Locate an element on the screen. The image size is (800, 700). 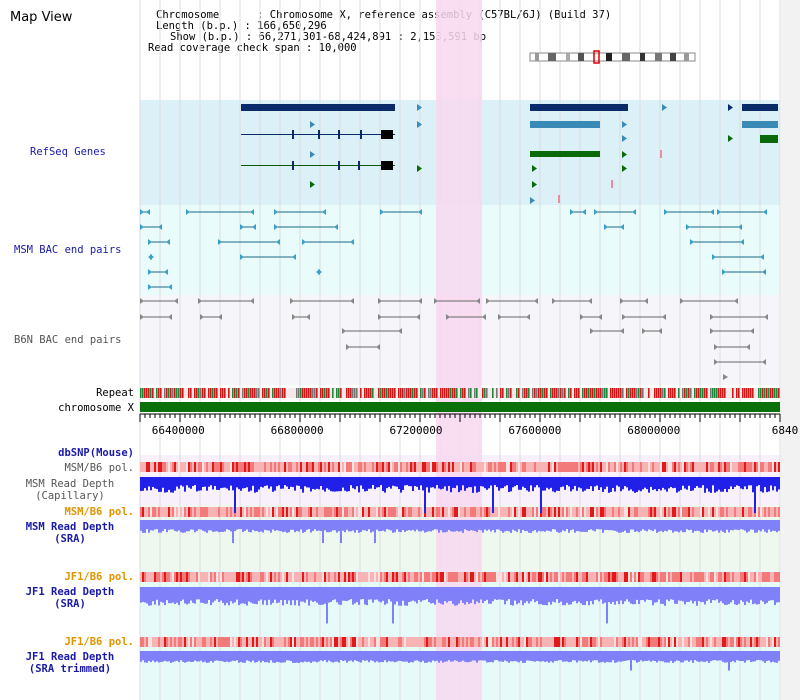
track-label-msm-b6-pol-2: MSM/B6 pol. is located at coordinates (99, 512).